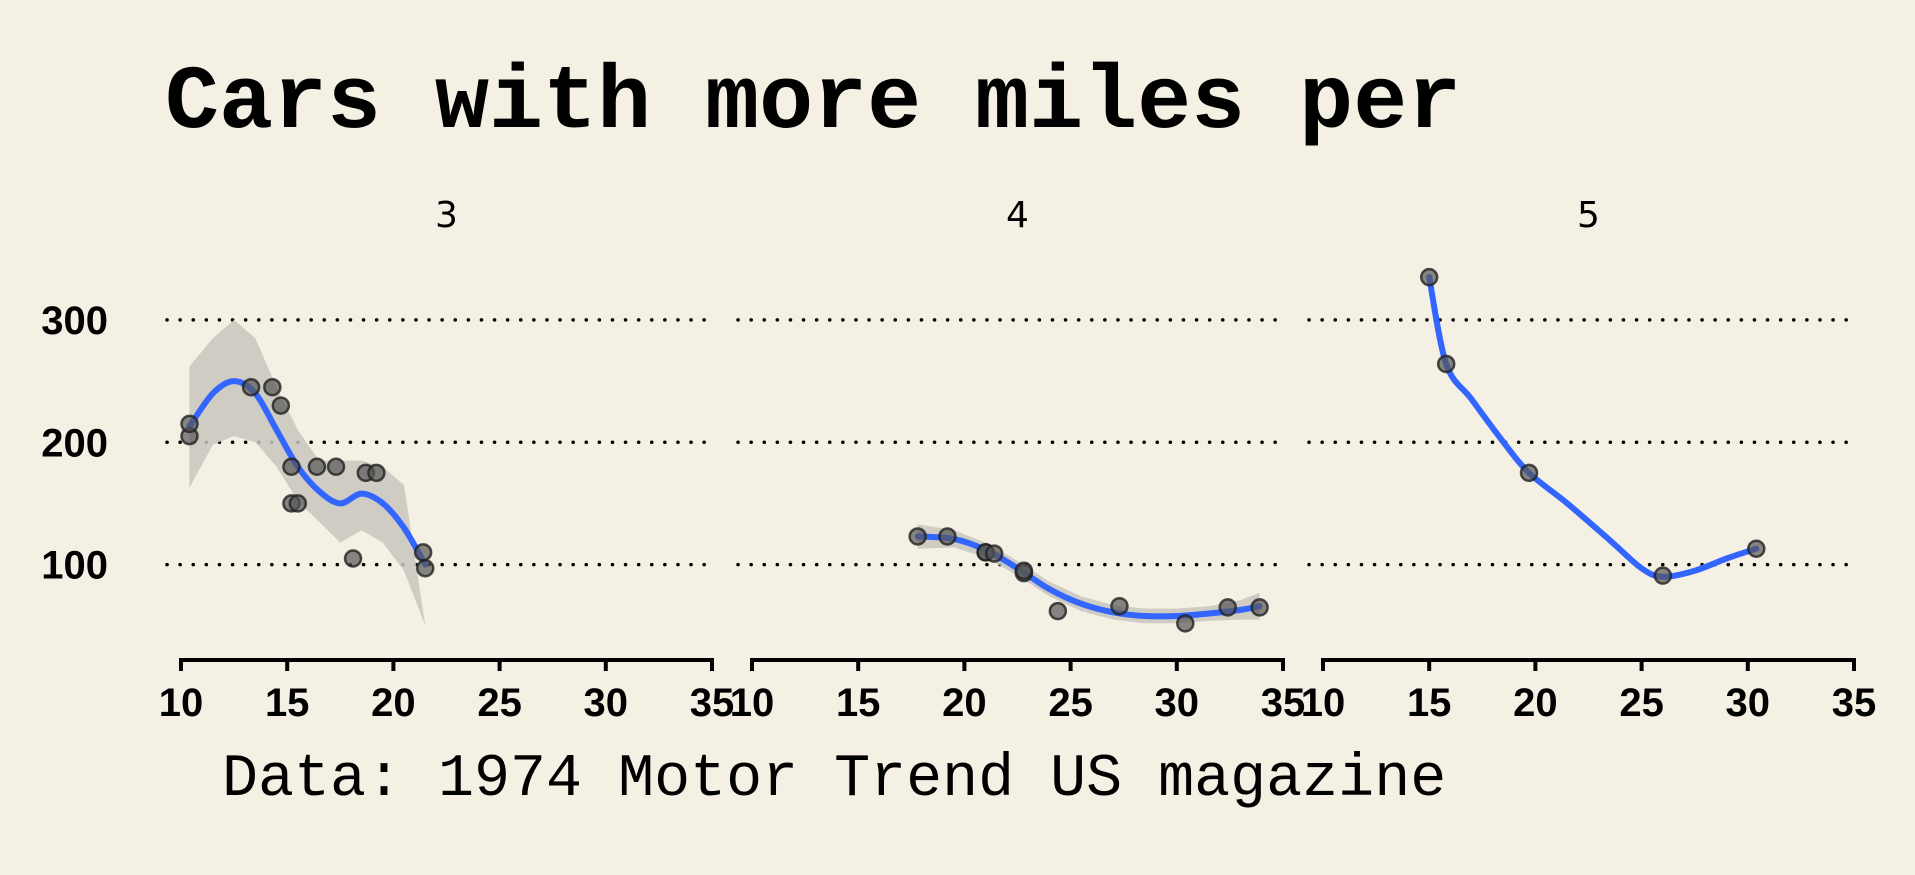 This screenshot has width=1915, height=875. Describe the element at coordinates (74, 321) in the screenshot. I see `y-tick-label: 300` at that location.